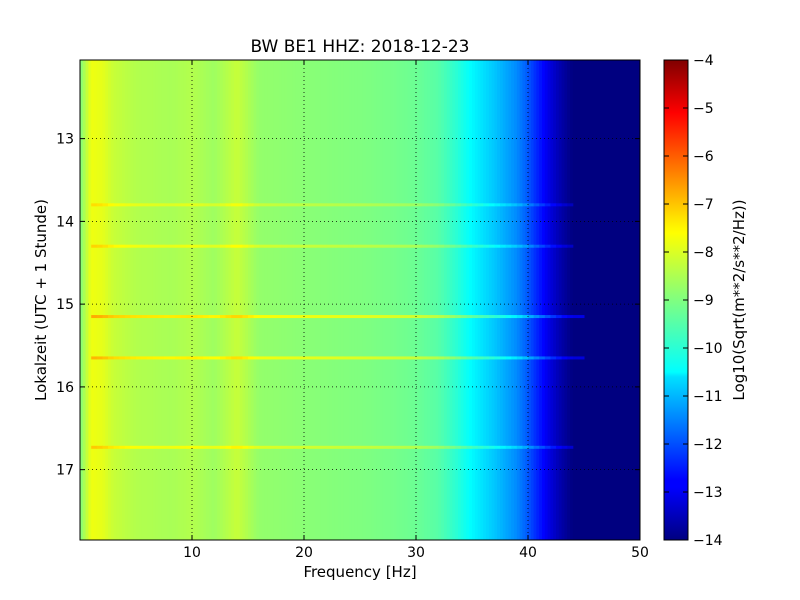 The height and width of the screenshot is (600, 800). Describe the element at coordinates (359, 47) in the screenshot. I see `chart-title: BW BE1 HHZ: 2018-12-23` at that location.